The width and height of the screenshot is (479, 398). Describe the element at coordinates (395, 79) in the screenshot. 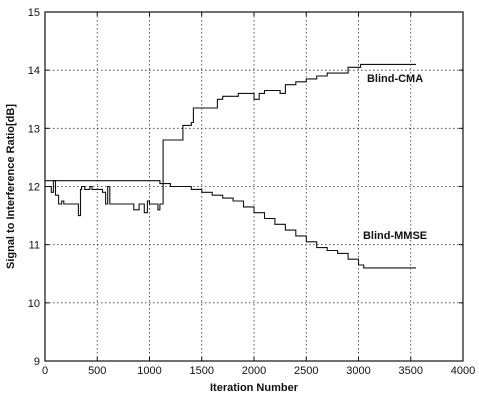

I see `series-label: Blind-CMA` at that location.